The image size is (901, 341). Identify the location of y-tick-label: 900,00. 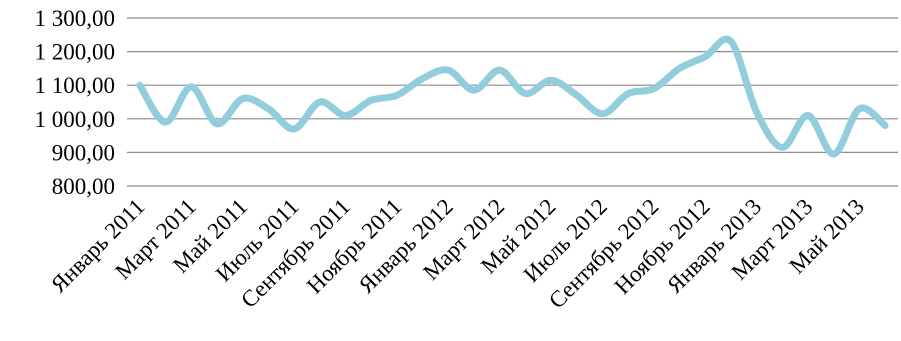
(83, 152).